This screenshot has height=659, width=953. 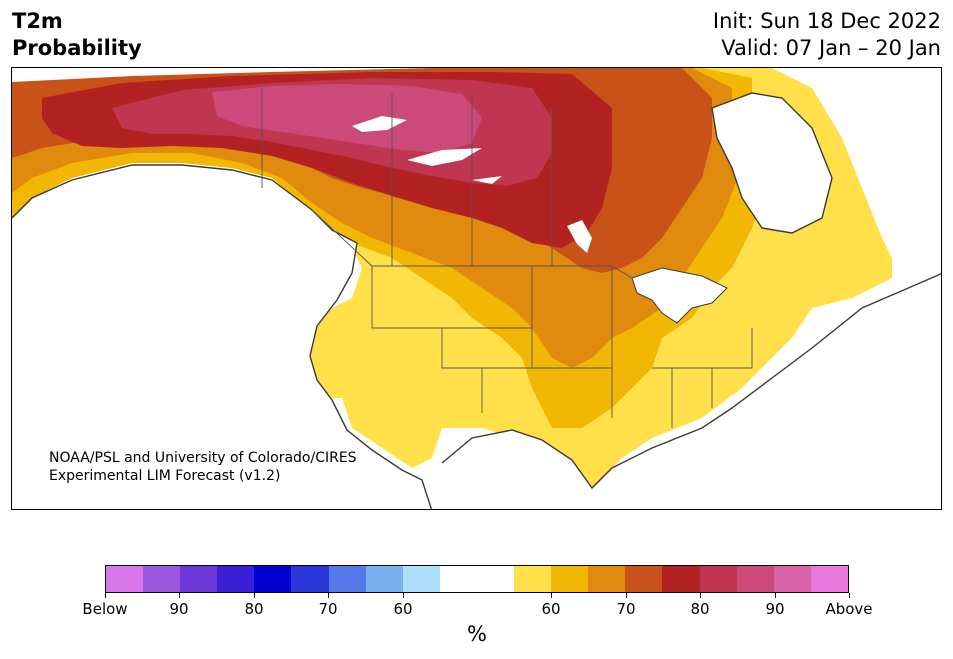 I want to click on variable-title: T2m, so click(x=37, y=21).